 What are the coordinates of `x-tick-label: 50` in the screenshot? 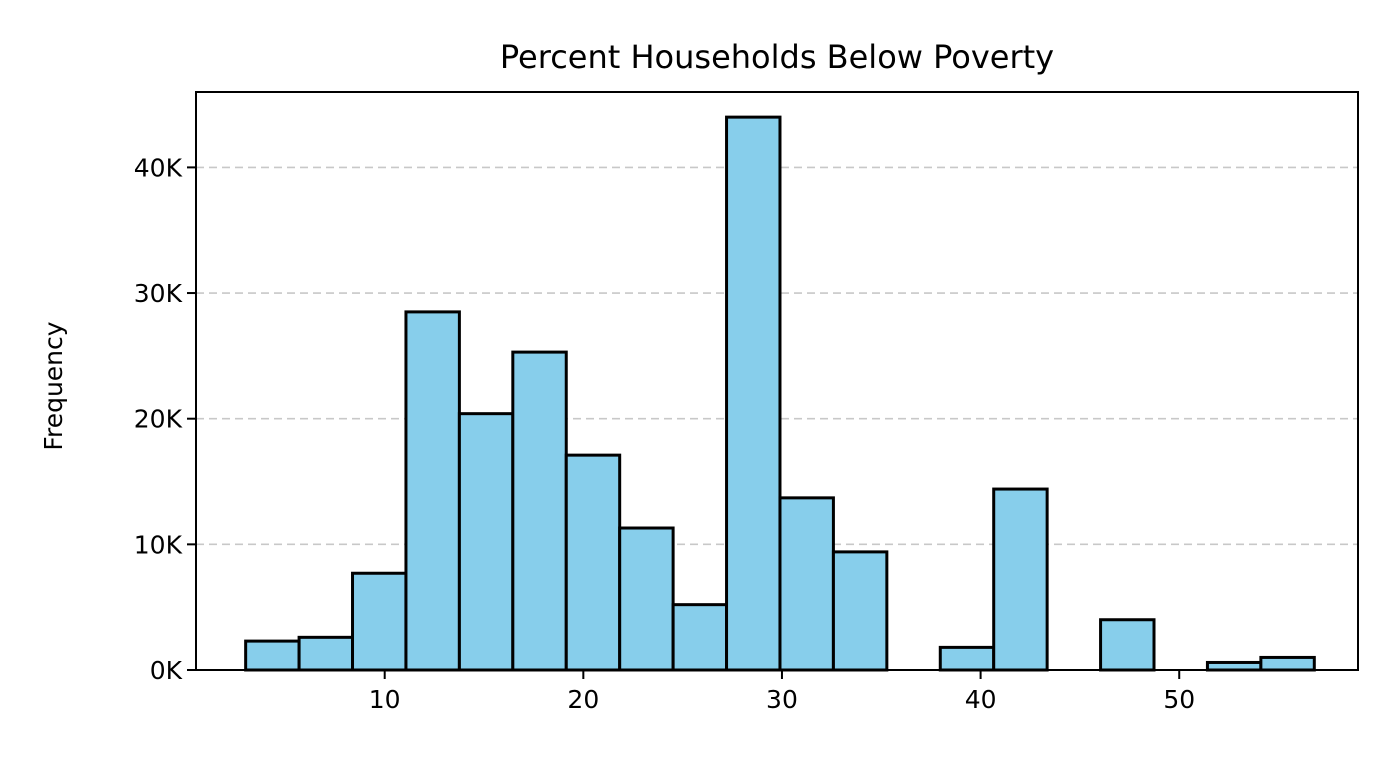 It's located at (1179, 699).